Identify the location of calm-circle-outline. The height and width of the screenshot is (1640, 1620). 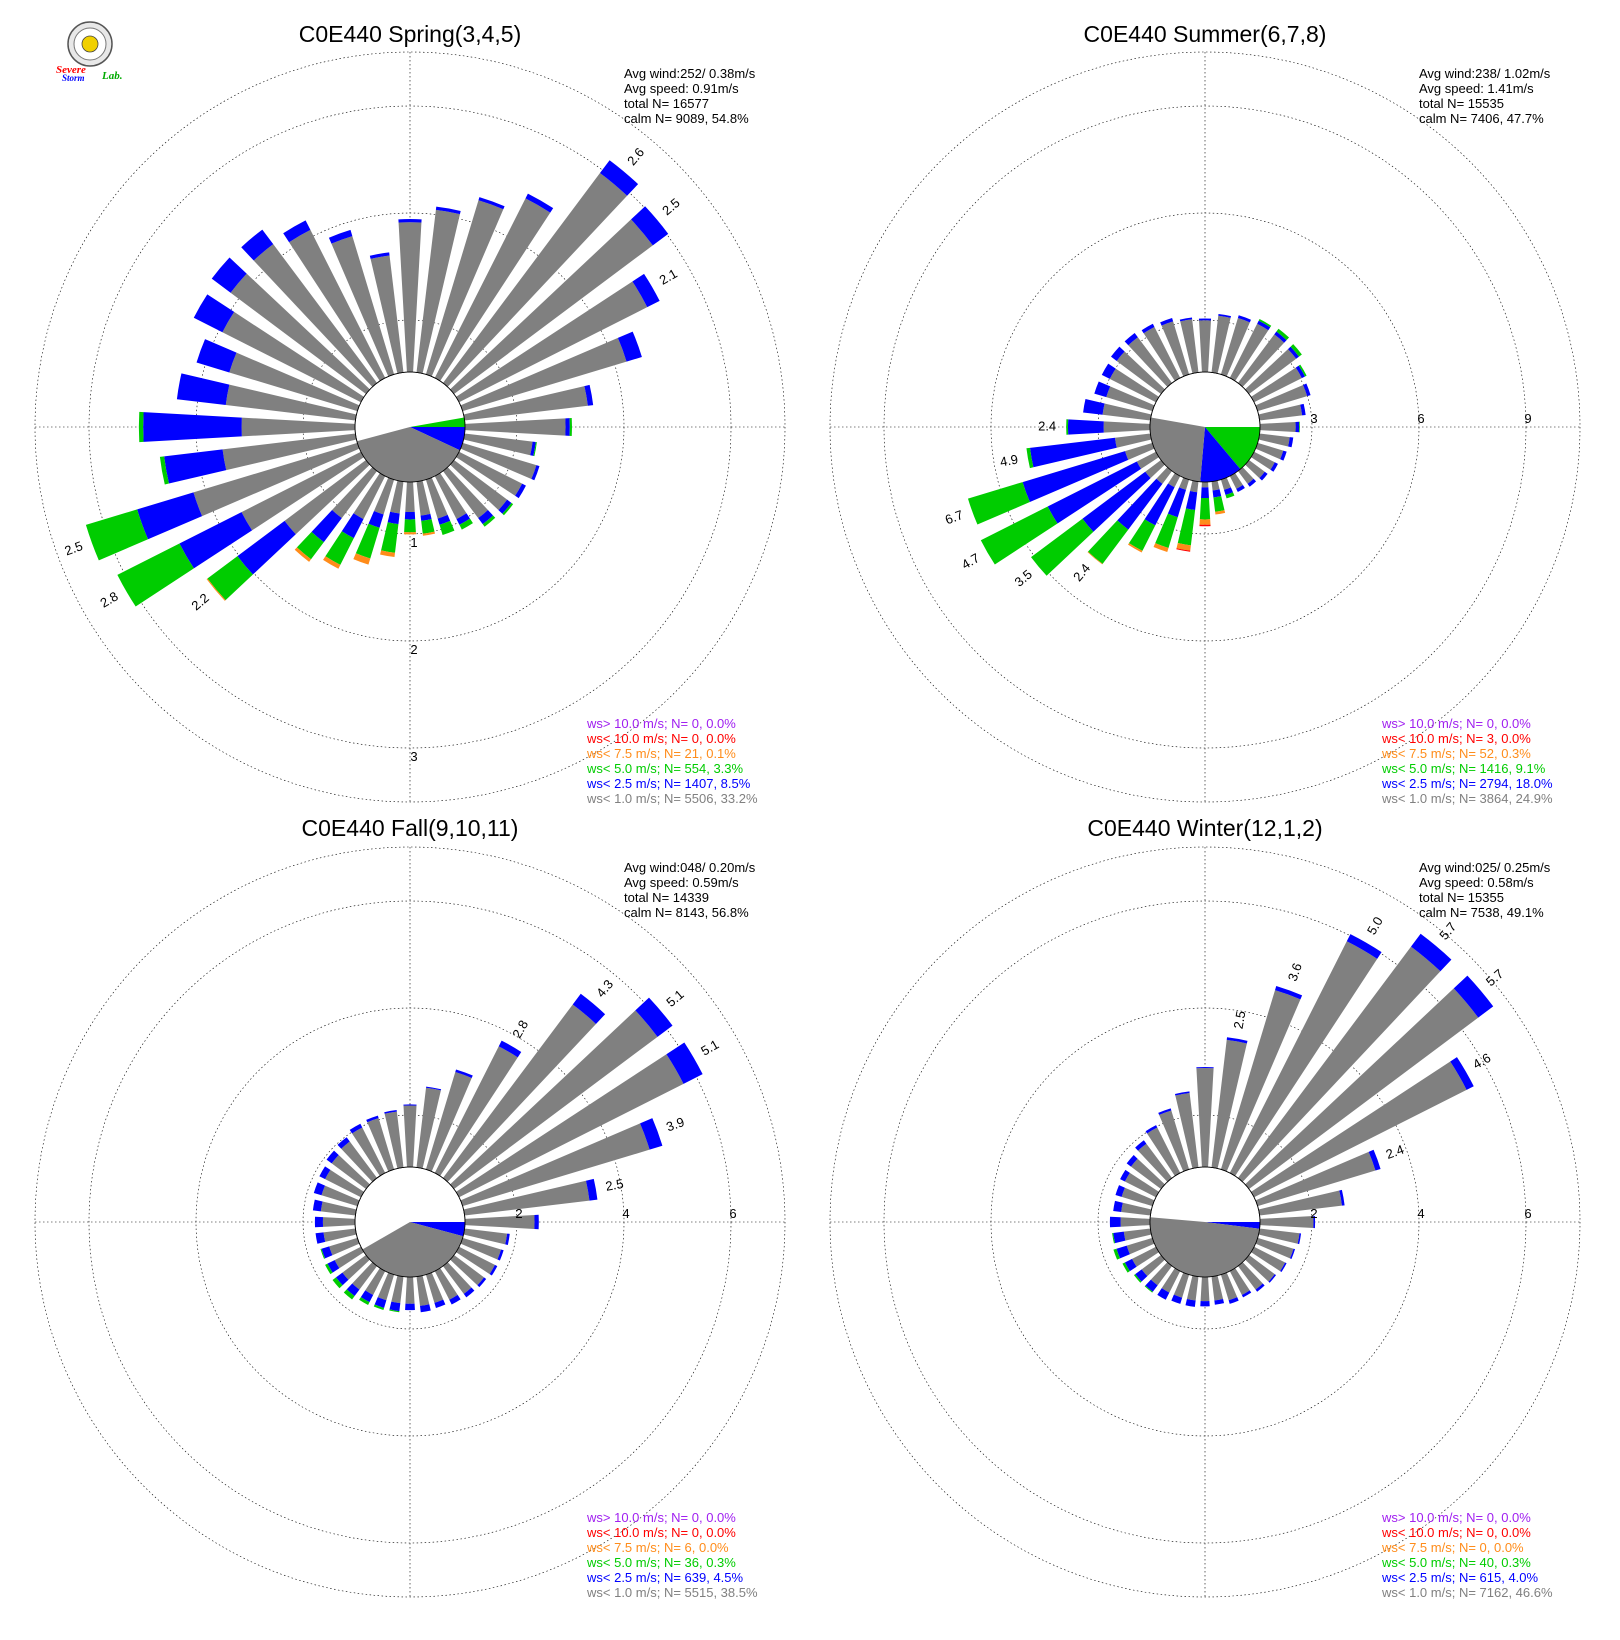
(410, 427).